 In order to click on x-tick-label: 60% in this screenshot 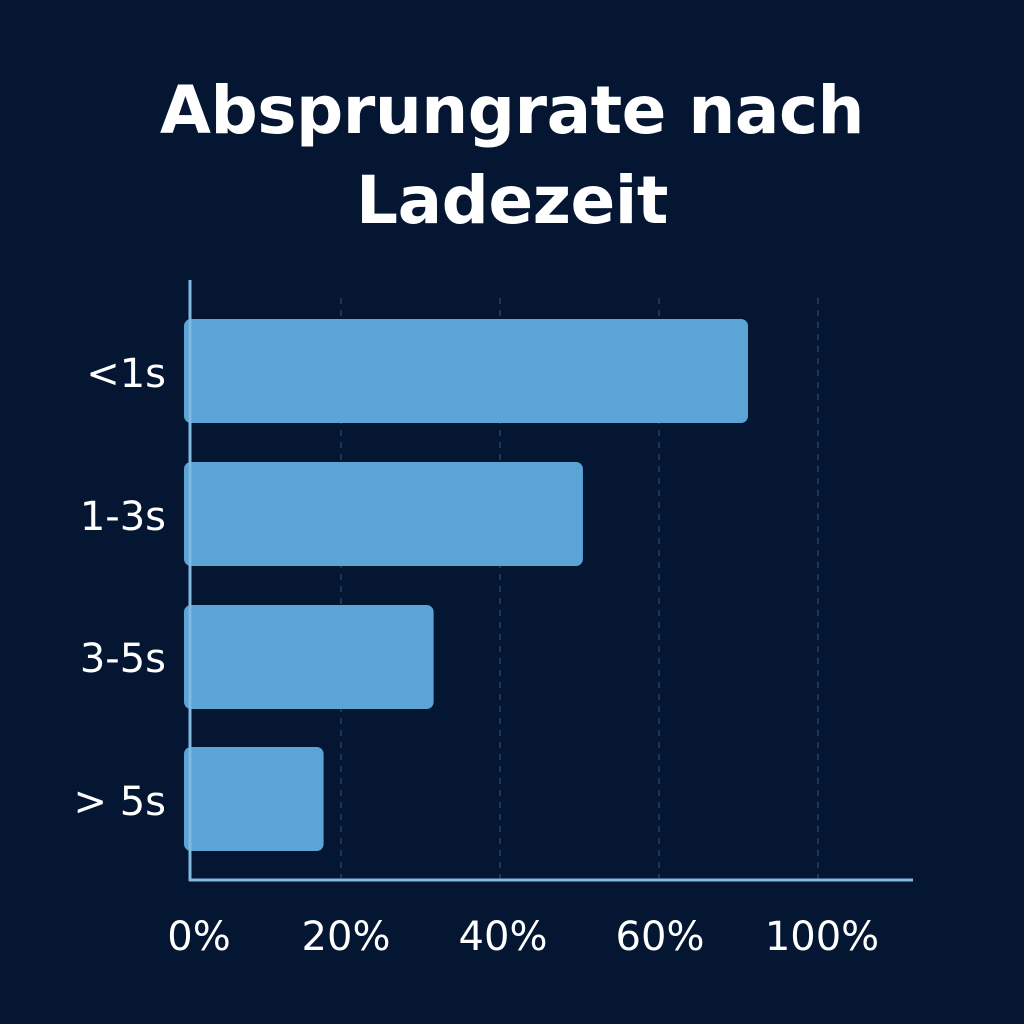, I will do `click(660, 937)`.